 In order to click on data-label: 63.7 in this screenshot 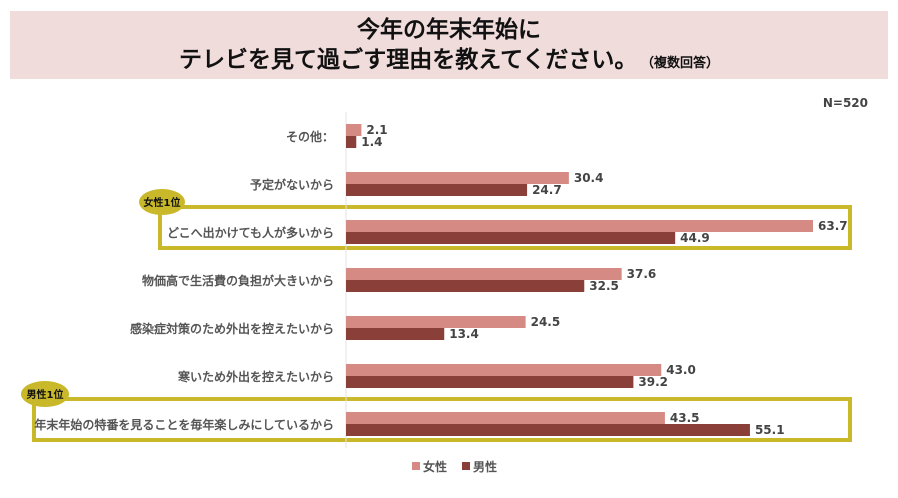, I will do `click(833, 226)`.